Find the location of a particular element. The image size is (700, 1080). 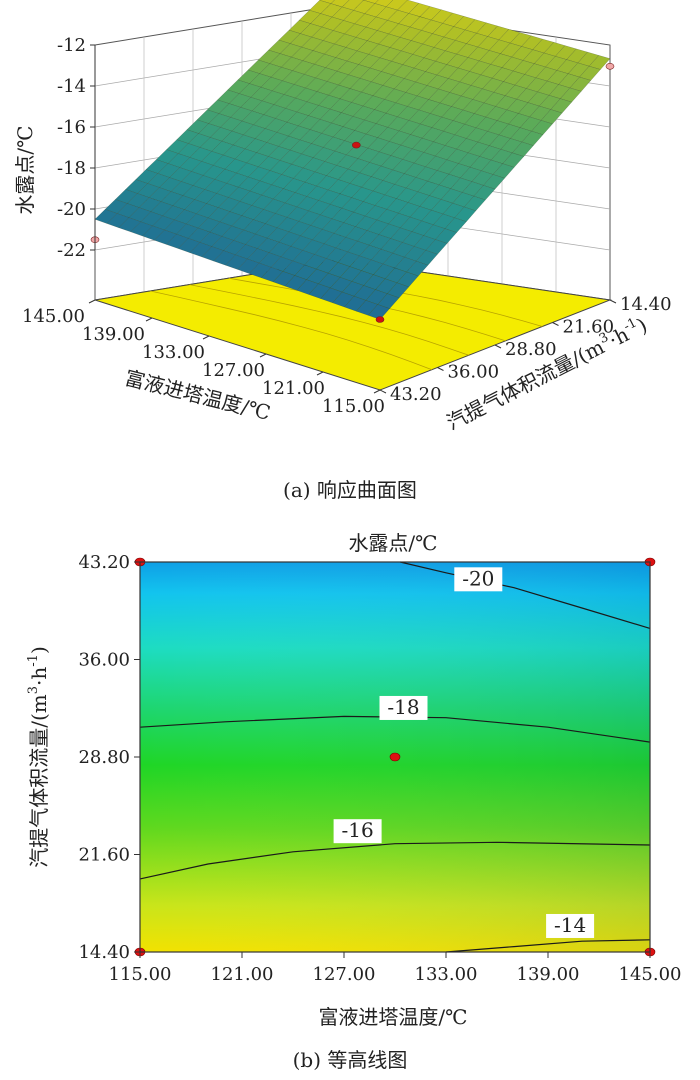

contour-y-tick-label: 43.20 is located at coordinates (104, 562).